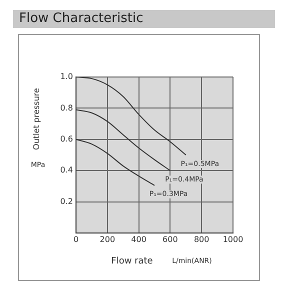  Describe the element at coordinates (66, 170) in the screenshot. I see `y-tick-label: 0.4` at that location.